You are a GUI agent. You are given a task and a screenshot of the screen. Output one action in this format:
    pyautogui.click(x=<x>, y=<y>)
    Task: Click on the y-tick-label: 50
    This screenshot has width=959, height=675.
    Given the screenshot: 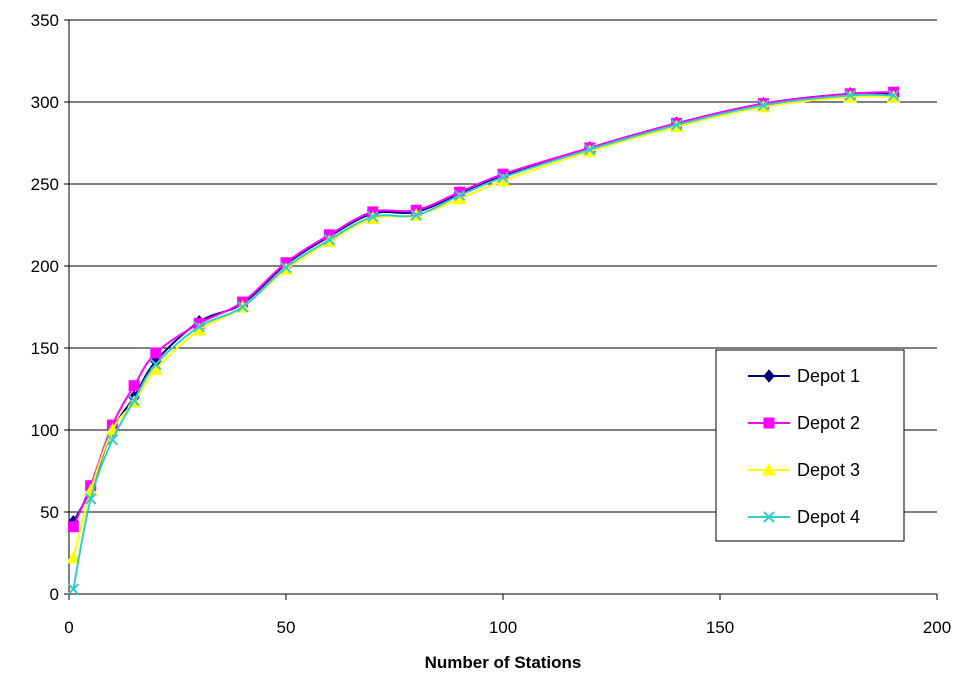 What is the action you would take?
    pyautogui.click(x=49, y=512)
    